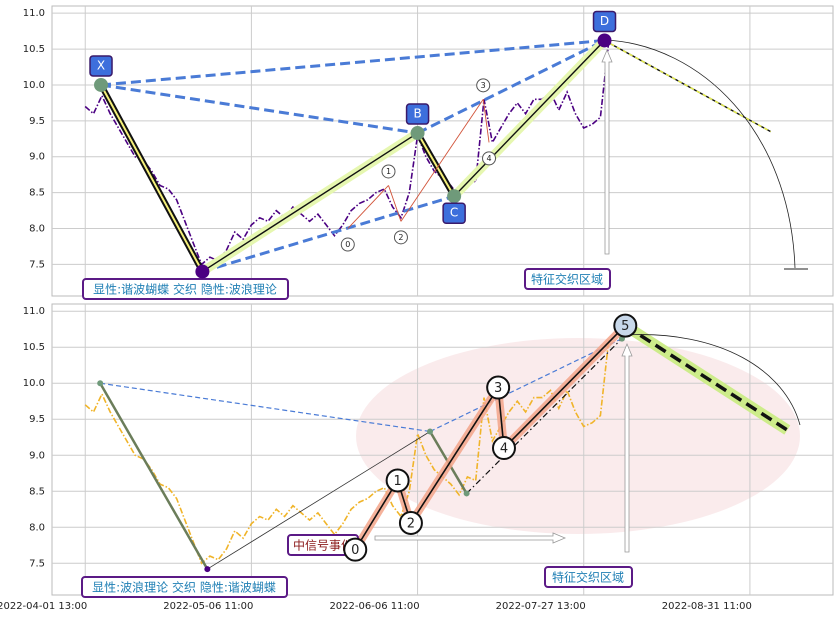 Image resolution: width=839 pixels, height=617 pixels. What do you see at coordinates (208, 606) in the screenshot?
I see `x-tick-label: 2022-05-06 11:00` at bounding box center [208, 606].